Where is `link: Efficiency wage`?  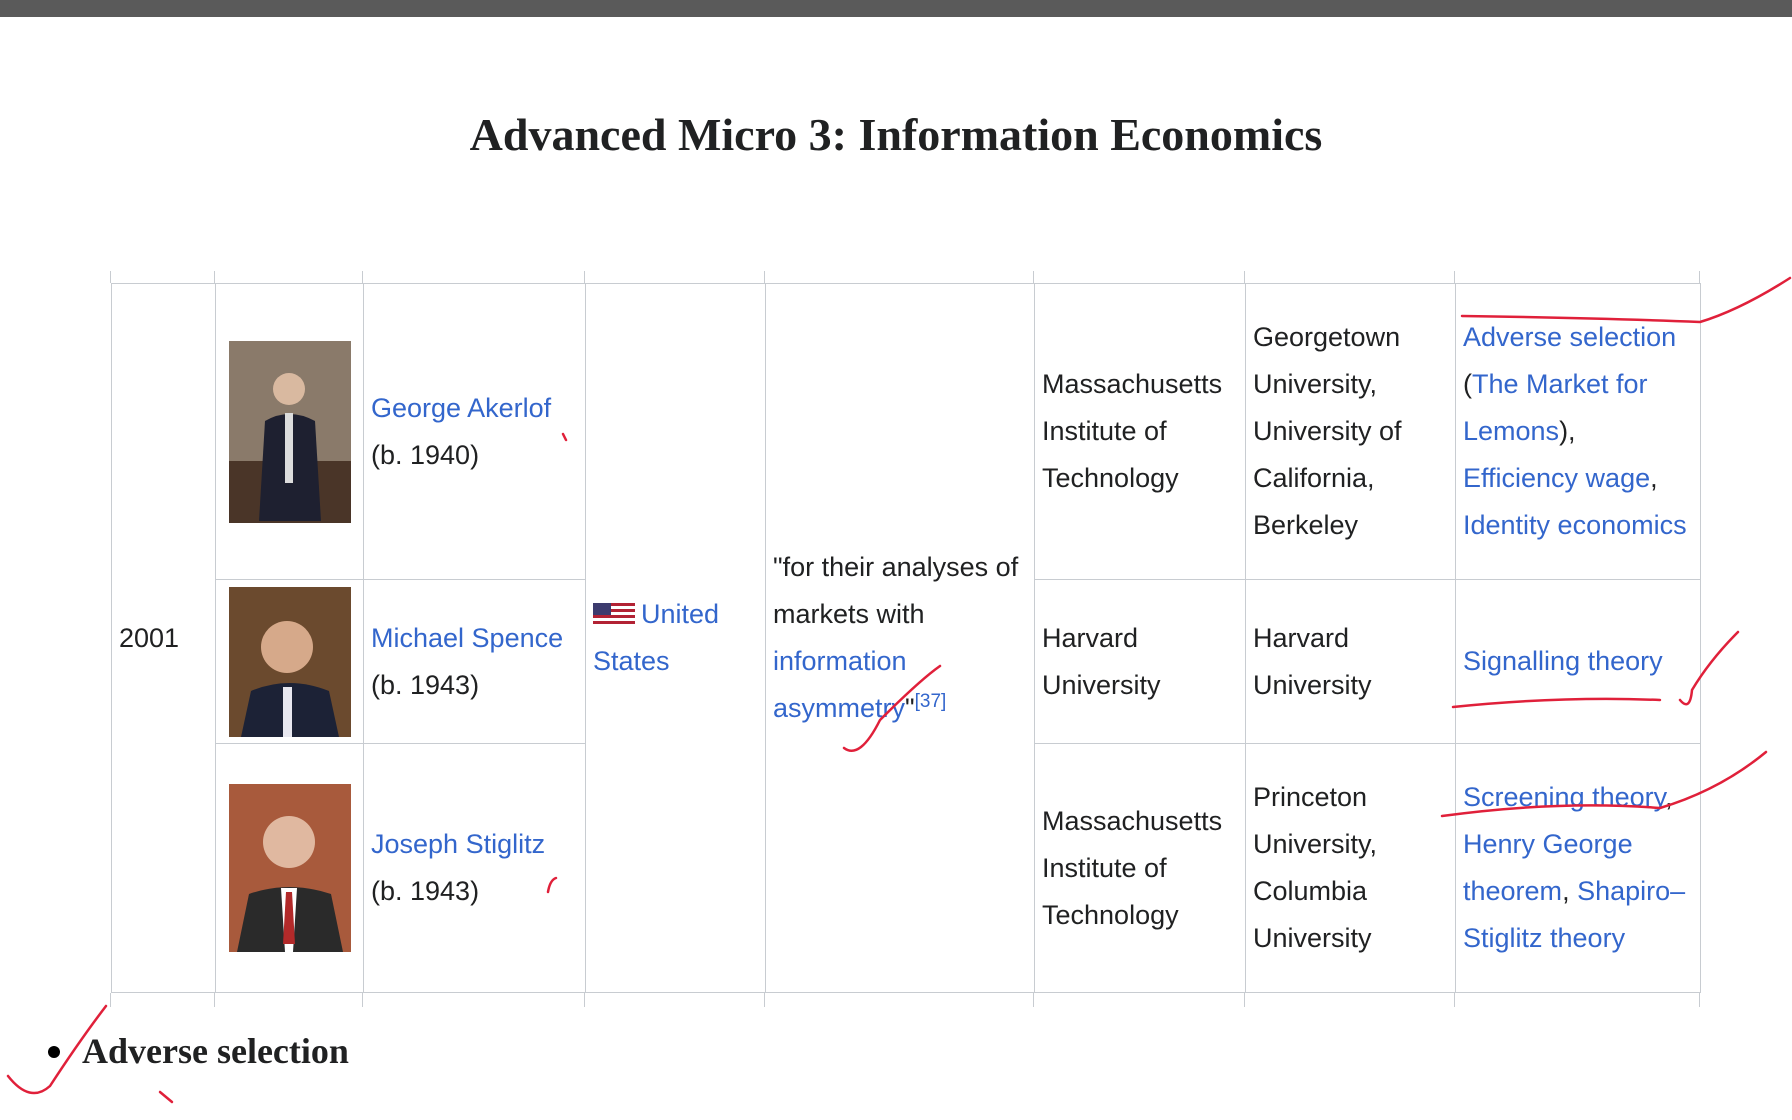
link: Efficiency wage is located at coordinates (1557, 478).